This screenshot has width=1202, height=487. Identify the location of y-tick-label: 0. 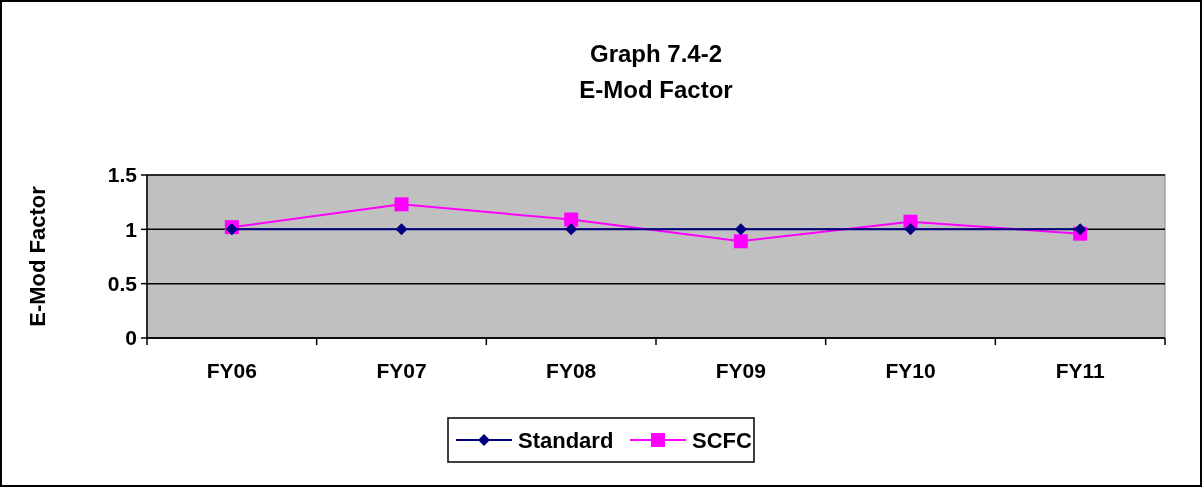
(131, 338).